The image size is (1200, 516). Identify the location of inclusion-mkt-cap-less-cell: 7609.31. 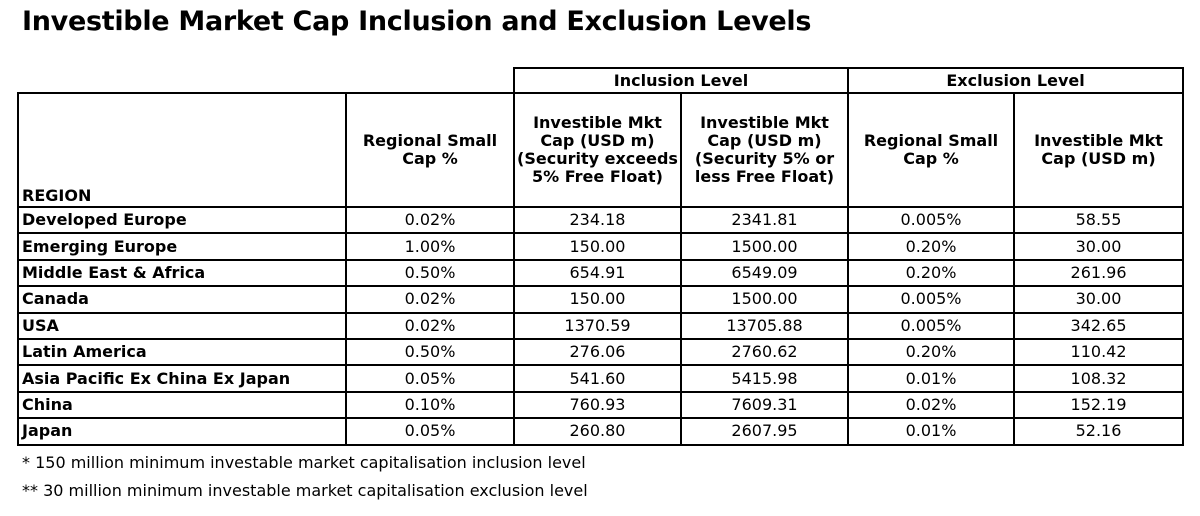
(764, 405).